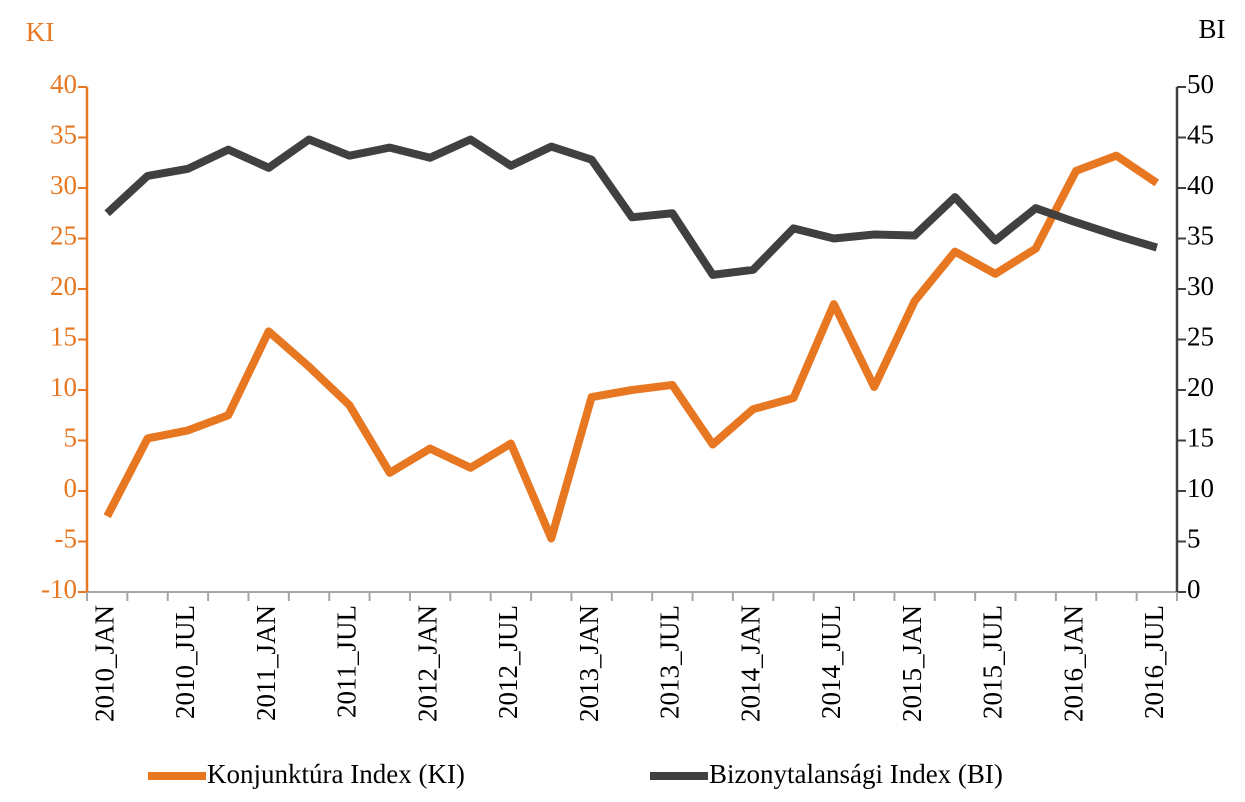 This screenshot has height=802, width=1245. What do you see at coordinates (63, 337) in the screenshot?
I see `y-tick-label: 15` at bounding box center [63, 337].